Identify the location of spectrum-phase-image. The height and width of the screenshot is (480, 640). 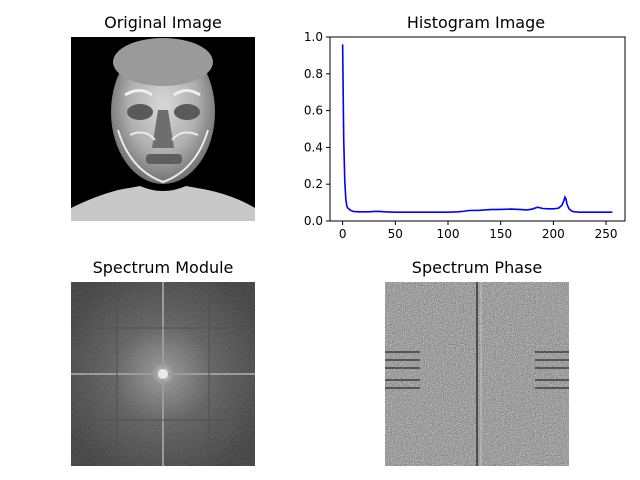
(477, 374).